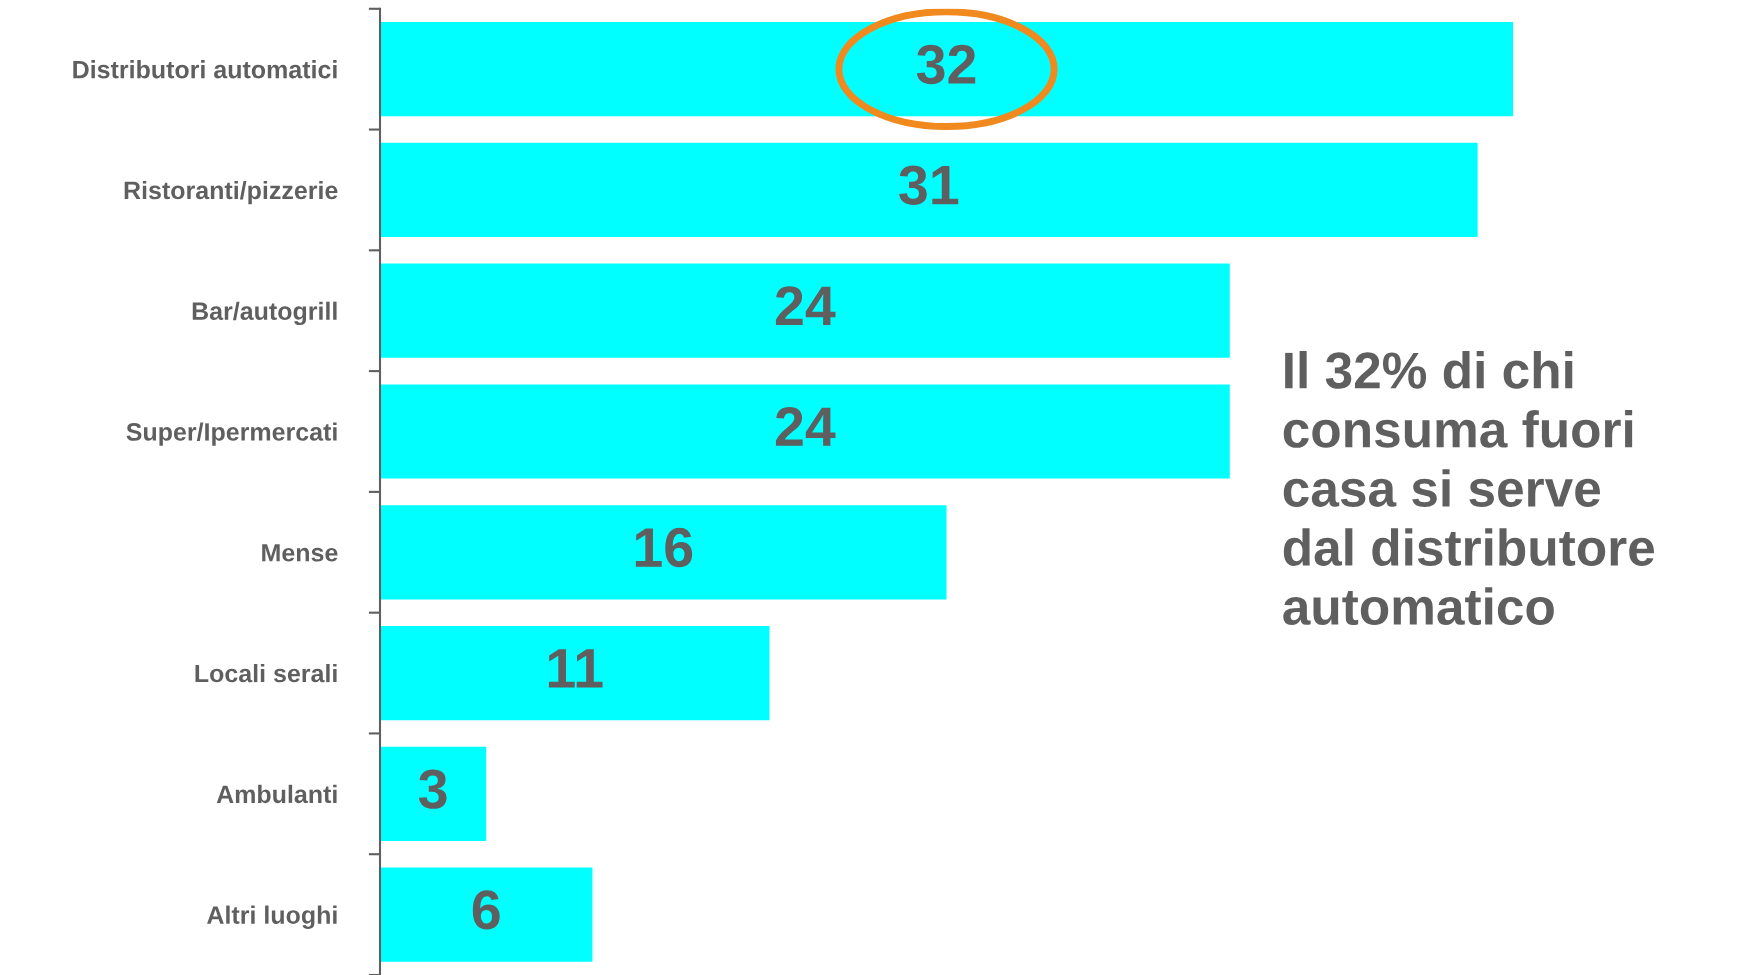 This screenshot has width=1751, height=975. I want to click on annotation: Il 32% di chi consuma fuori casa si serve dal distributore automatico, so click(1468, 488).